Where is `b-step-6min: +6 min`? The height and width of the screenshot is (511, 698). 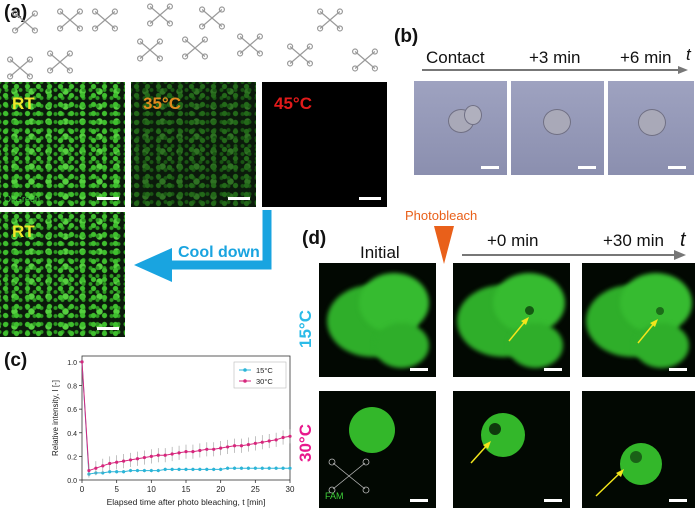
b-step-6min: +6 min is located at coordinates (646, 57).